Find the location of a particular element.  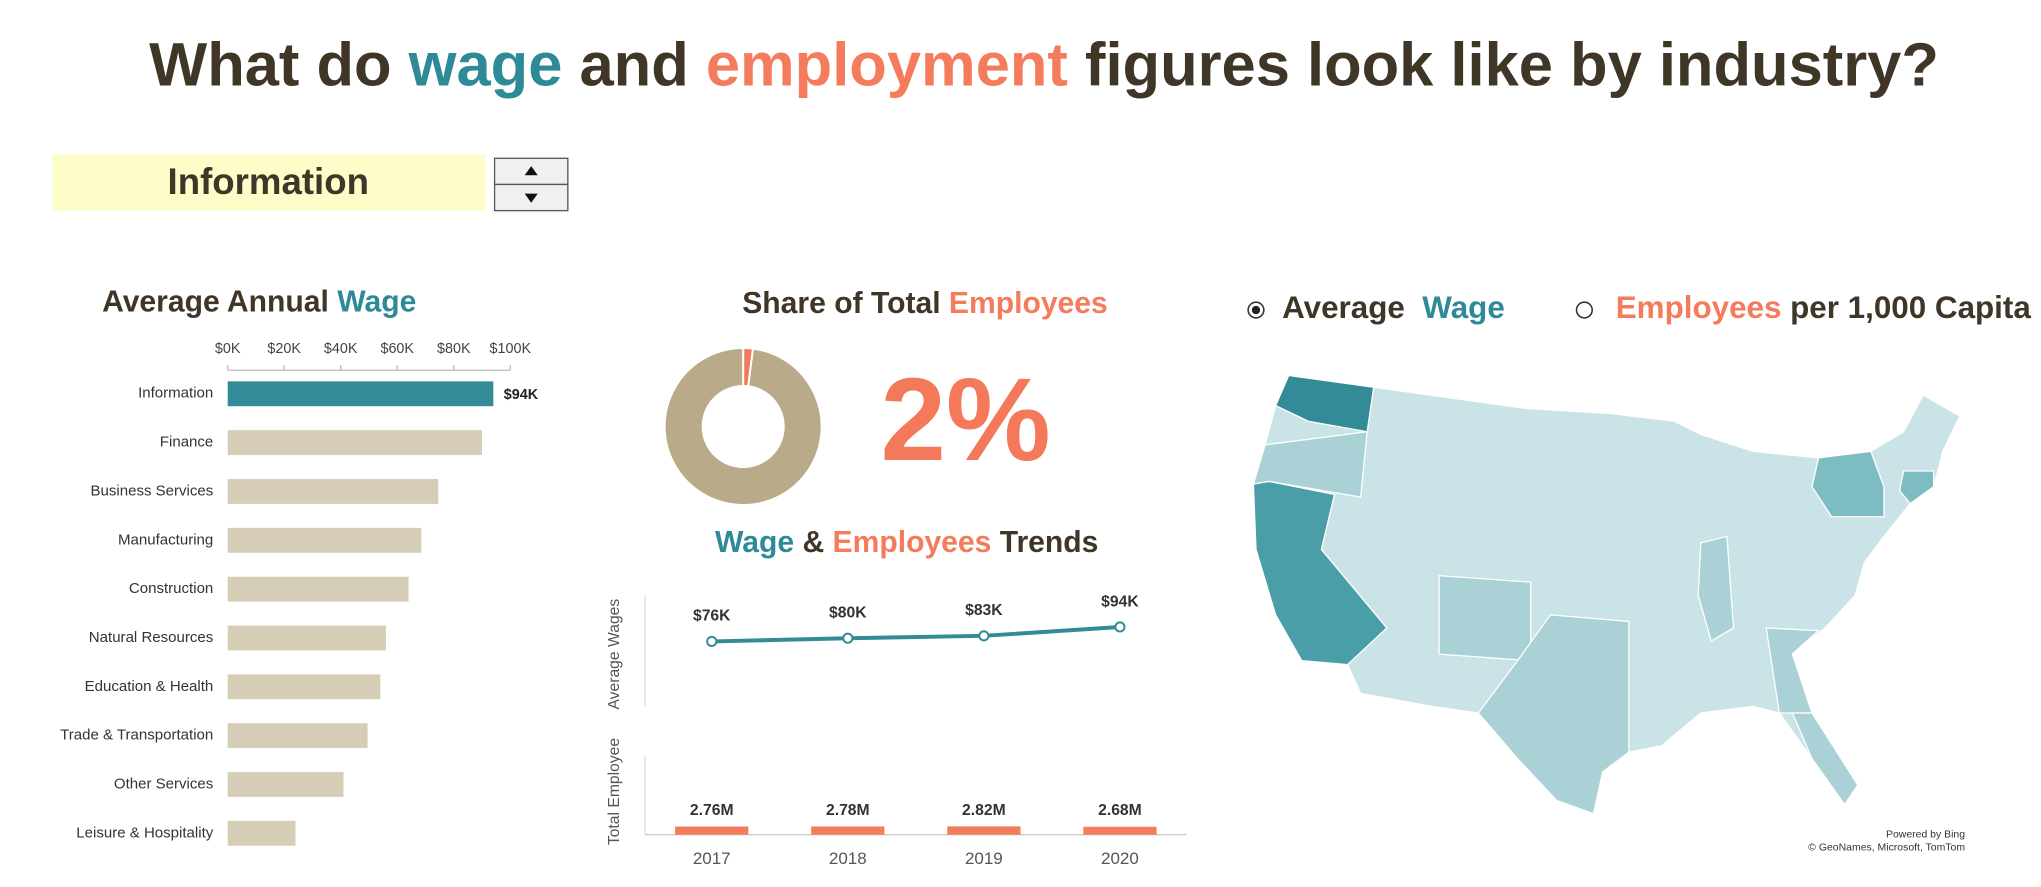

category-label: Finance is located at coordinates (186, 442).